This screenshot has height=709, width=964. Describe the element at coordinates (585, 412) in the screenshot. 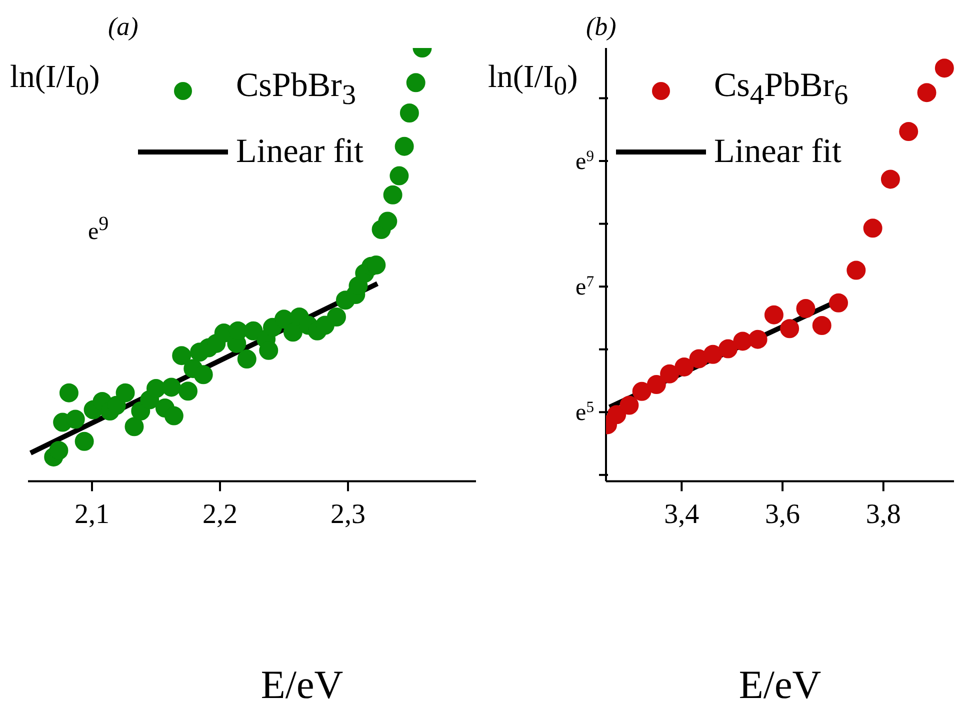

I see `y-tick-label: e$^{5}$` at that location.